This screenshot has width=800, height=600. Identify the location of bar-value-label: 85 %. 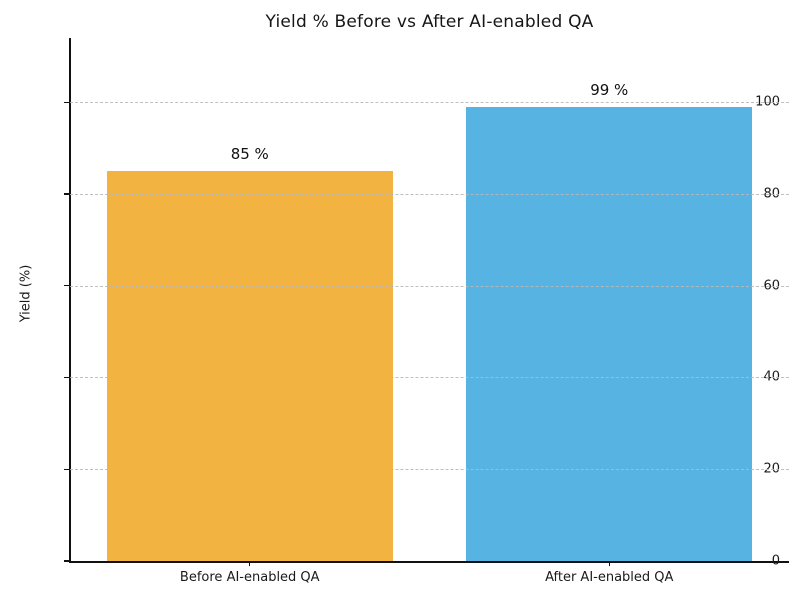
(249, 154).